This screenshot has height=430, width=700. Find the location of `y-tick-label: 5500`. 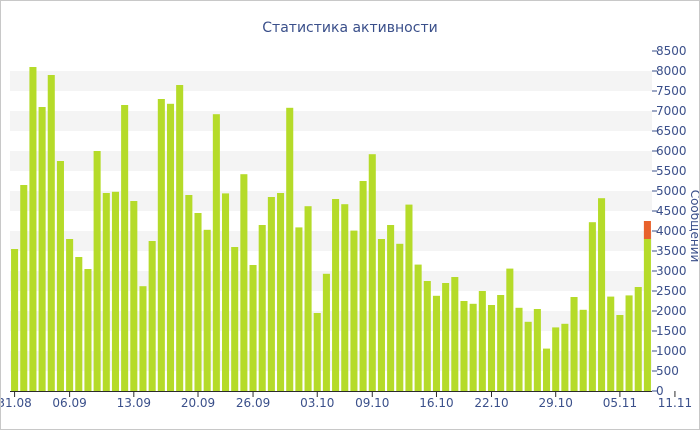

y-tick-label: 5500 is located at coordinates (671, 171).